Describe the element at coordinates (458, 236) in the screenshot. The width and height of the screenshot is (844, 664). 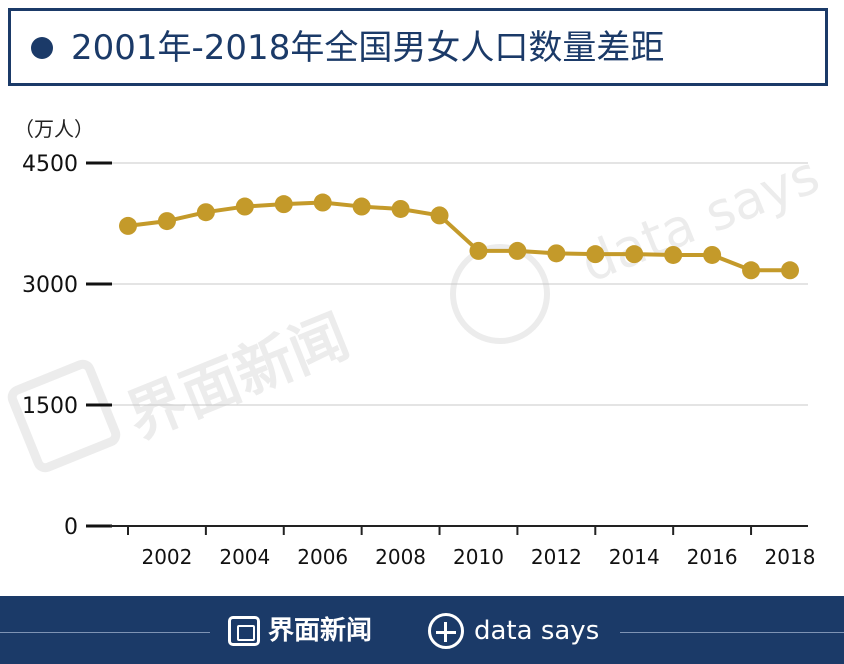
I see `series-line` at that location.